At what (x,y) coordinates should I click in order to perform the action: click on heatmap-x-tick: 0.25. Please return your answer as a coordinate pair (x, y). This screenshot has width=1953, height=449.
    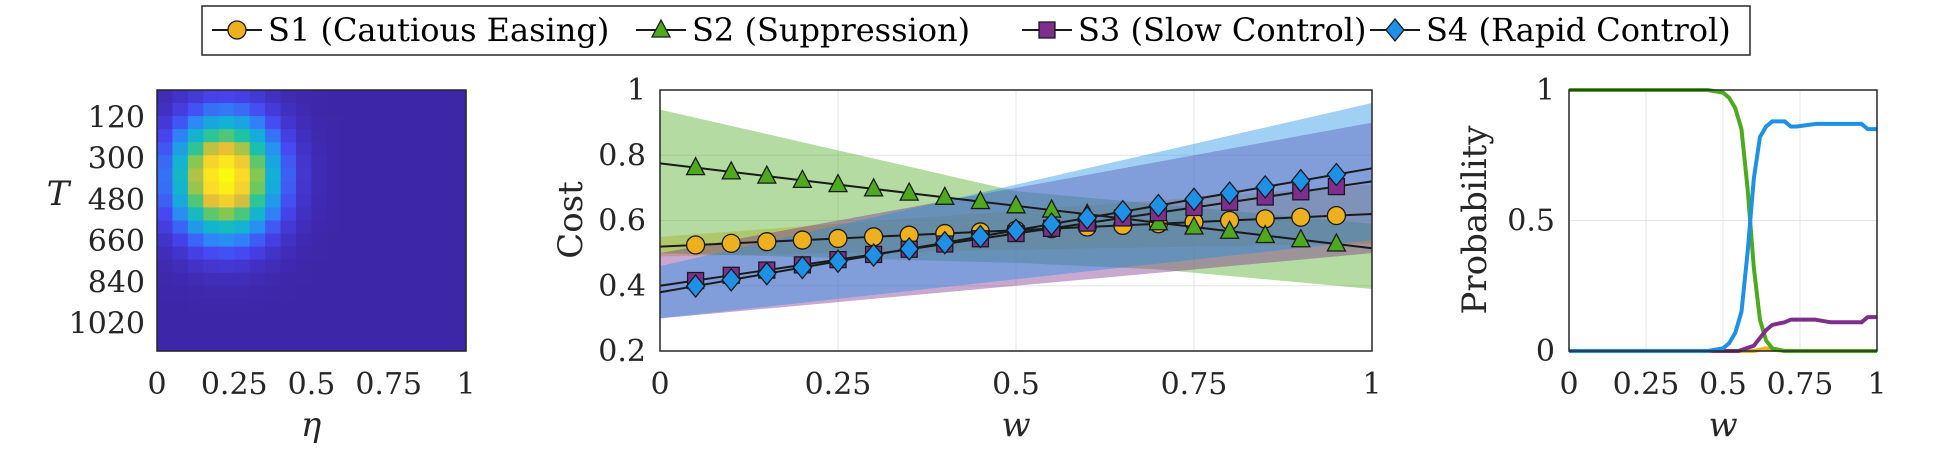
    Looking at the image, I should click on (234, 384).